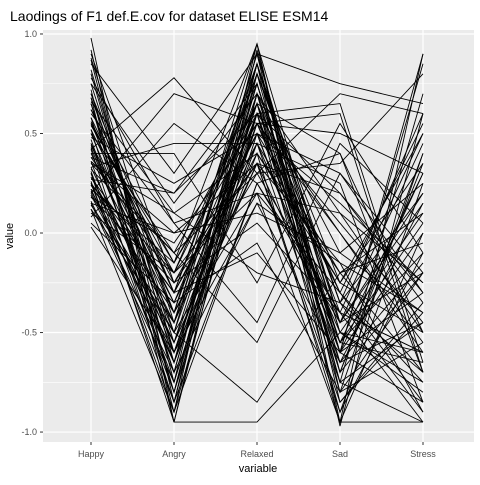  I want to click on x-axis-label: variable, so click(258, 469).